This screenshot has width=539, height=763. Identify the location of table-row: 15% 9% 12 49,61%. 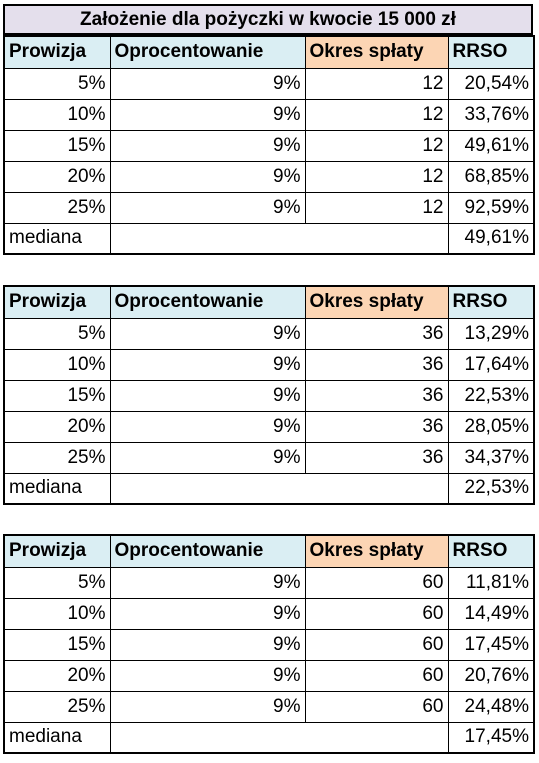
(269, 145).